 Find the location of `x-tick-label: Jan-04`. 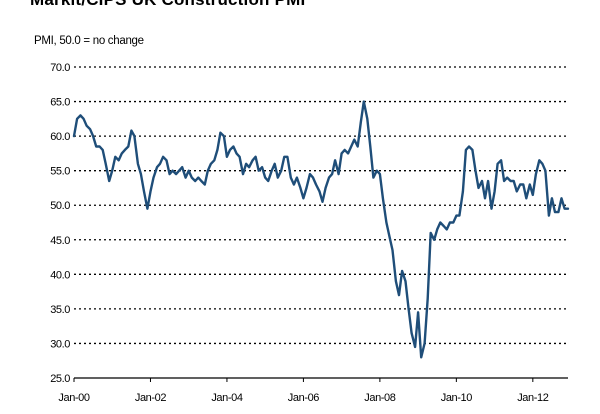

x-tick-label: Jan-04 is located at coordinates (227, 398).